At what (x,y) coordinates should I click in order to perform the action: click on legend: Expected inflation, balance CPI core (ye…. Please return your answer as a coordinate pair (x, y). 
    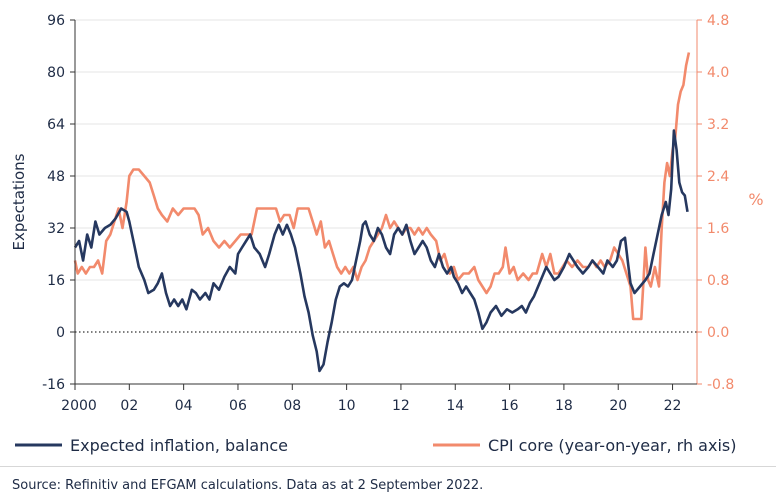
    Looking at the image, I should click on (375, 445).